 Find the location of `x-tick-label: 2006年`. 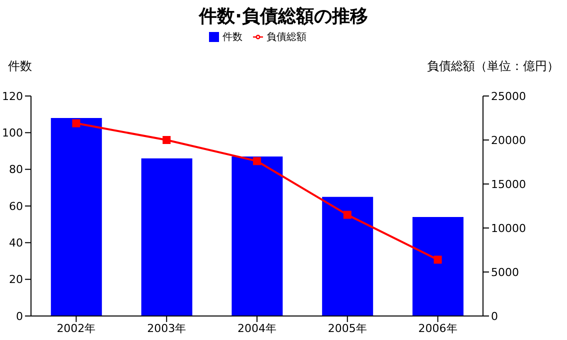

x-tick-label: 2006年 is located at coordinates (438, 328).